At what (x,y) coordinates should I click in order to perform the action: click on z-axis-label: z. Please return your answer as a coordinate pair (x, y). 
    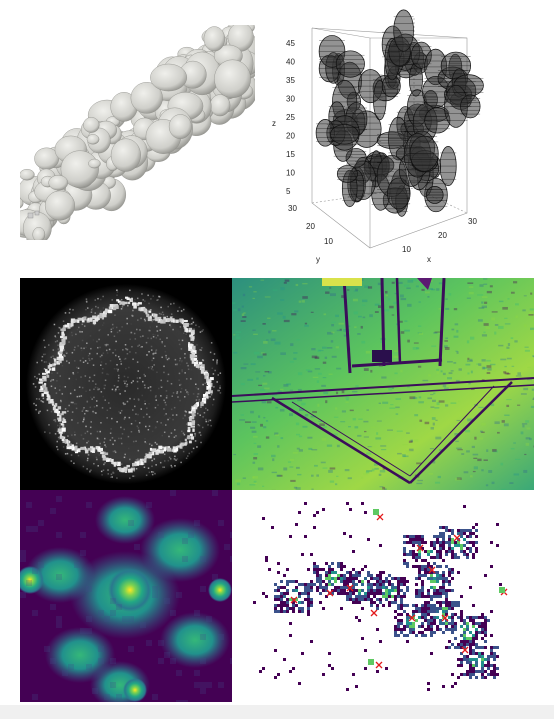
    Looking at the image, I should click on (274, 123).